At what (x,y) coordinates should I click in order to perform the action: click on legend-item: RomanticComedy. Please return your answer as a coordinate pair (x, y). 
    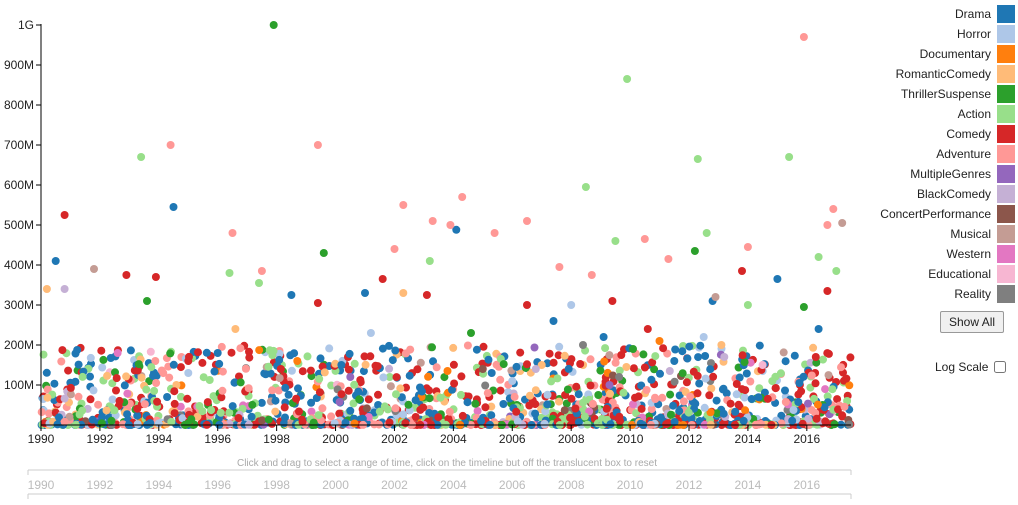
    Looking at the image, I should click on (937, 74).